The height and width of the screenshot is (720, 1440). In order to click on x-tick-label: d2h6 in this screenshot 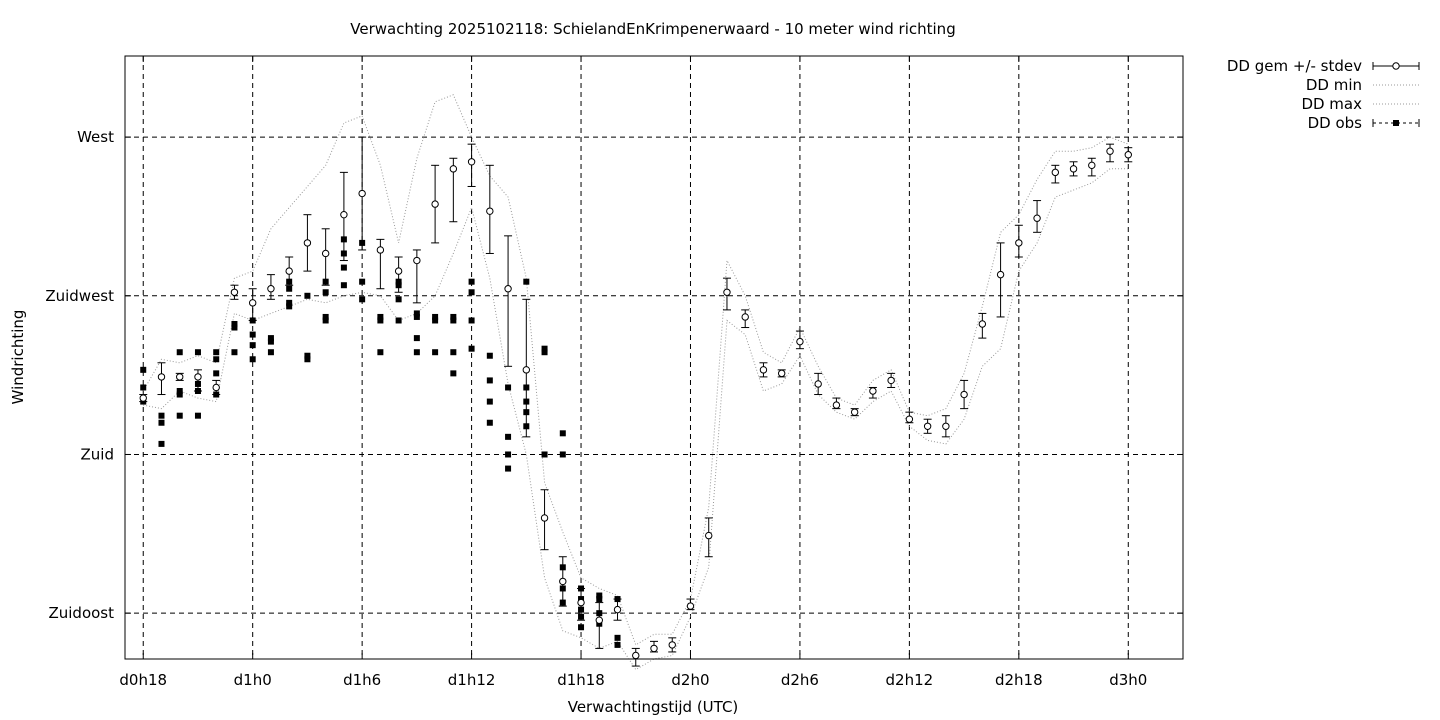, I will do `click(800, 680)`.